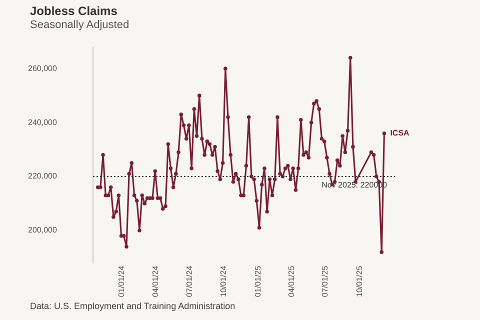 The height and width of the screenshot is (320, 480). I want to click on text: Data: U.S. Employment and Training Administration, so click(133, 306).